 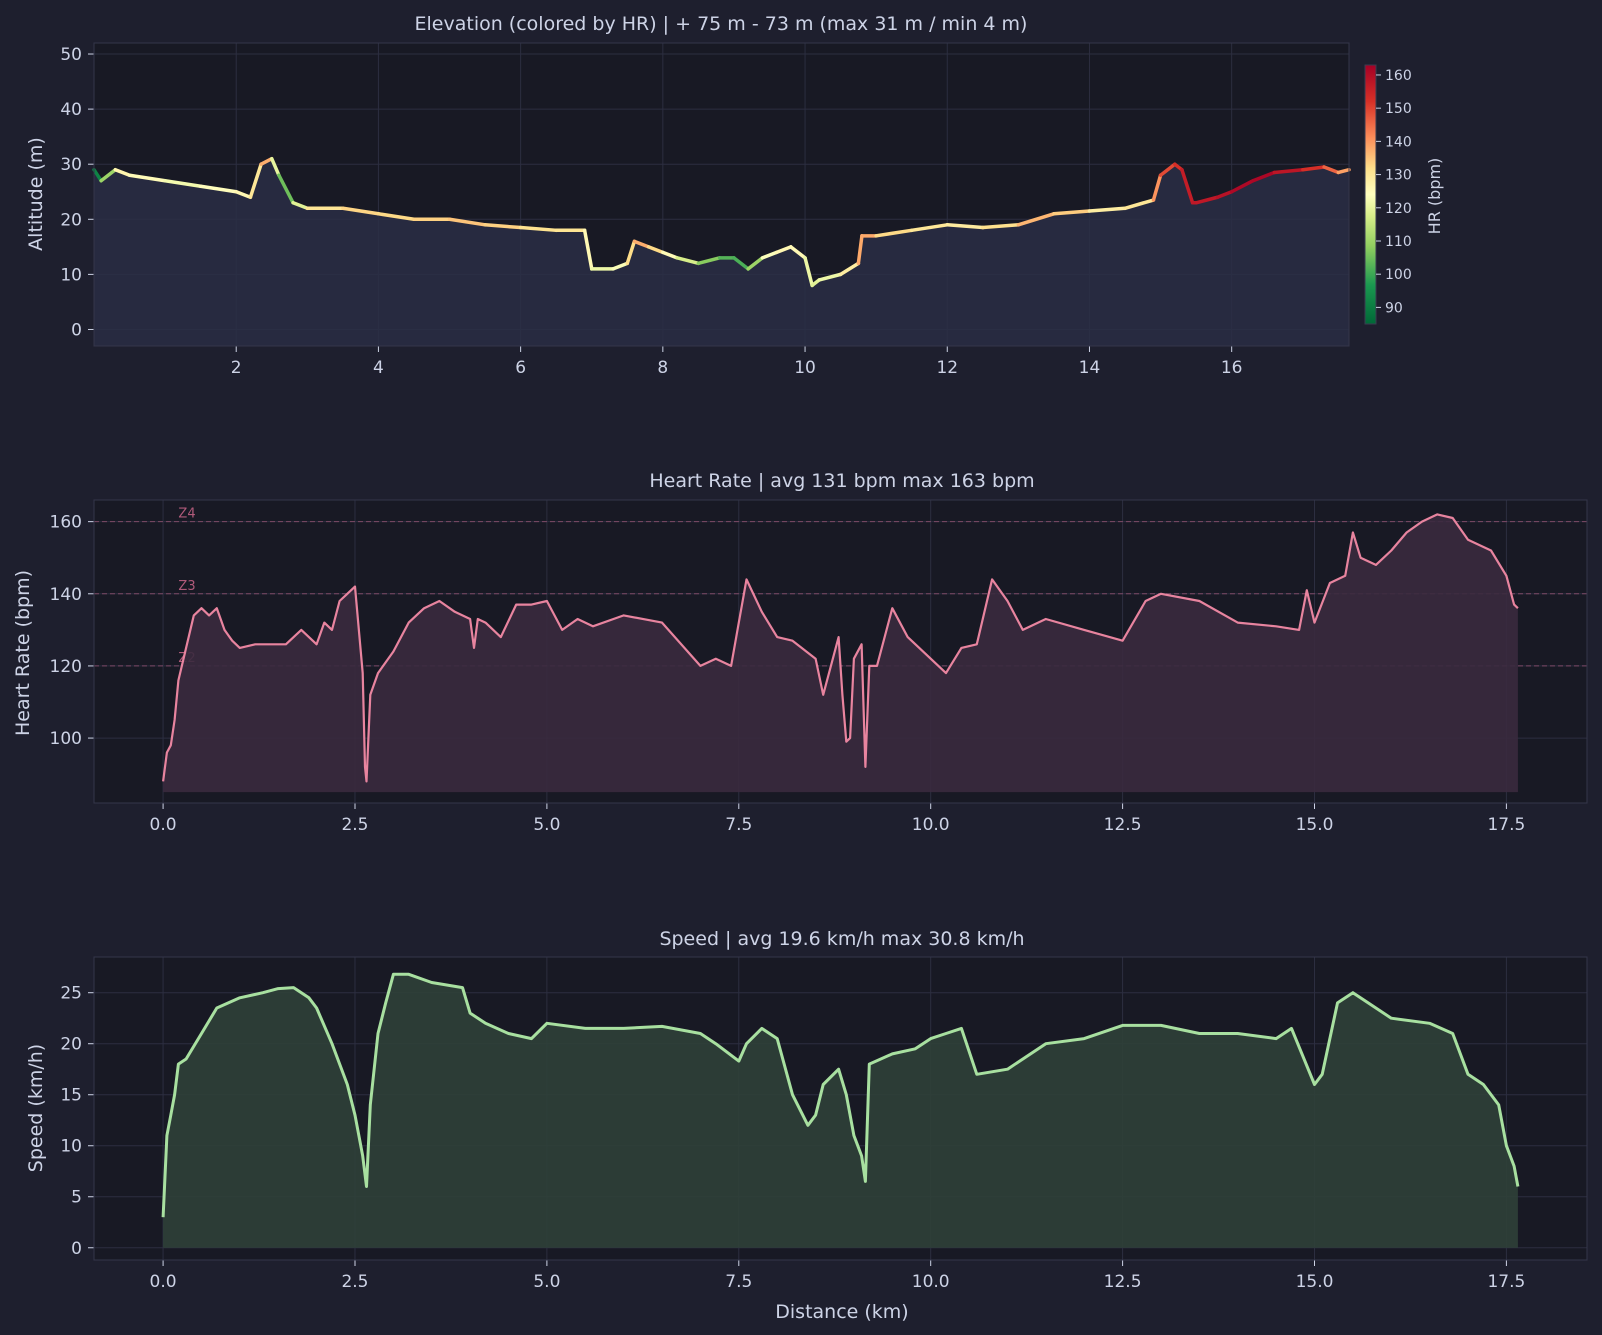 What do you see at coordinates (378, 368) in the screenshot?
I see `x-tick-label: 4` at bounding box center [378, 368].